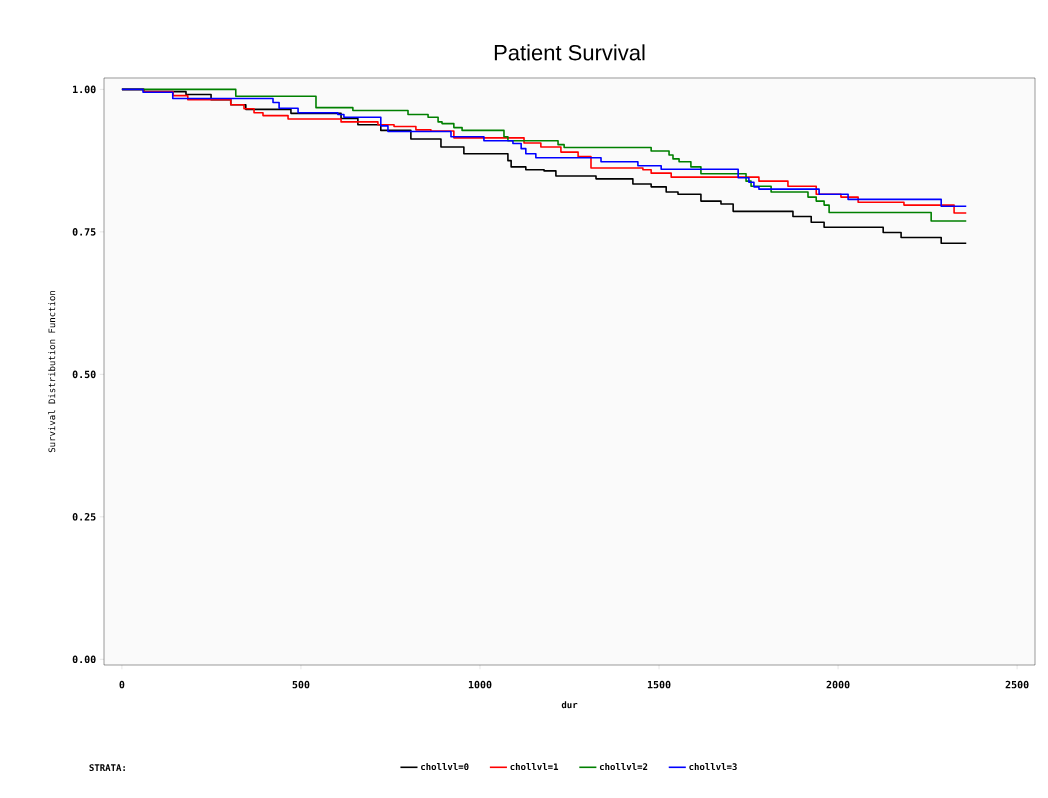 This screenshot has width=1048, height=798. Describe the element at coordinates (659, 684) in the screenshot. I see `x-tick-label: 1500` at that location.